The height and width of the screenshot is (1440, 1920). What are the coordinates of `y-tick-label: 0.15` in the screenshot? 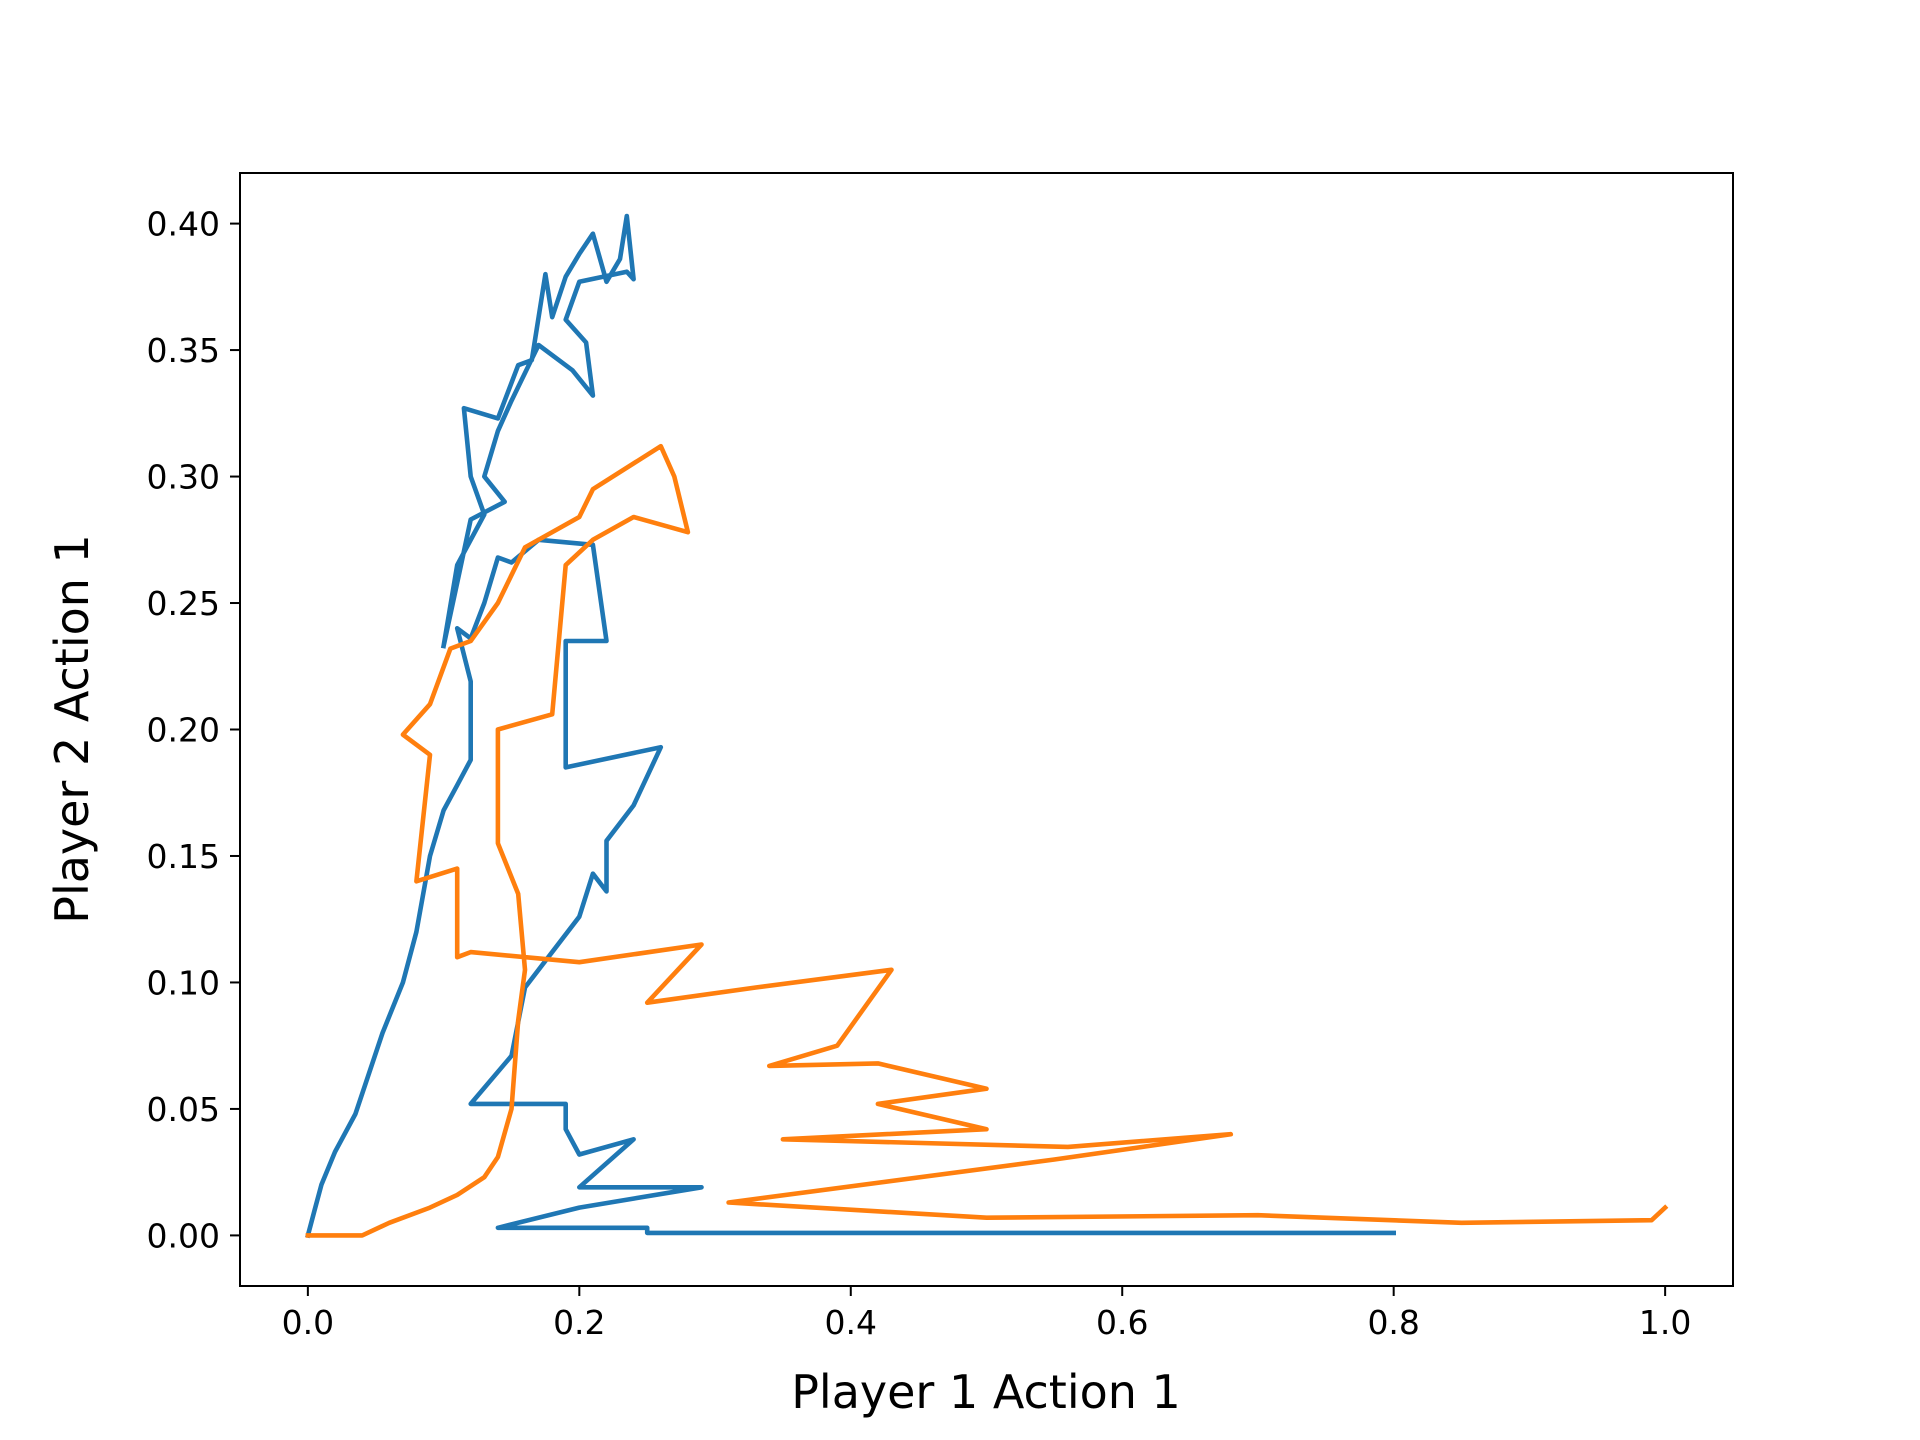 It's located at (183, 856).